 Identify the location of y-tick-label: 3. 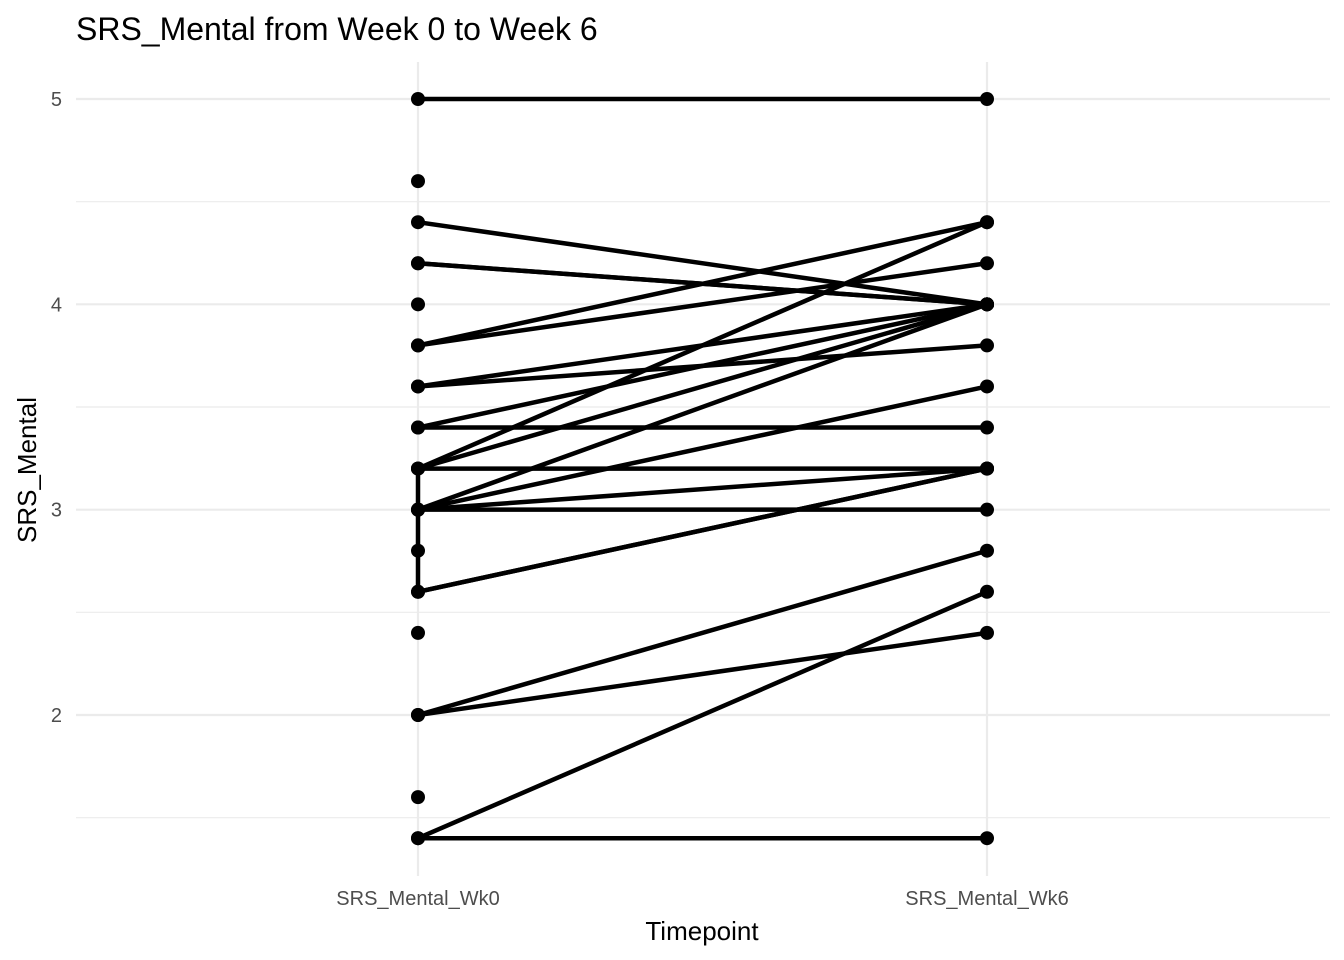
(56, 511).